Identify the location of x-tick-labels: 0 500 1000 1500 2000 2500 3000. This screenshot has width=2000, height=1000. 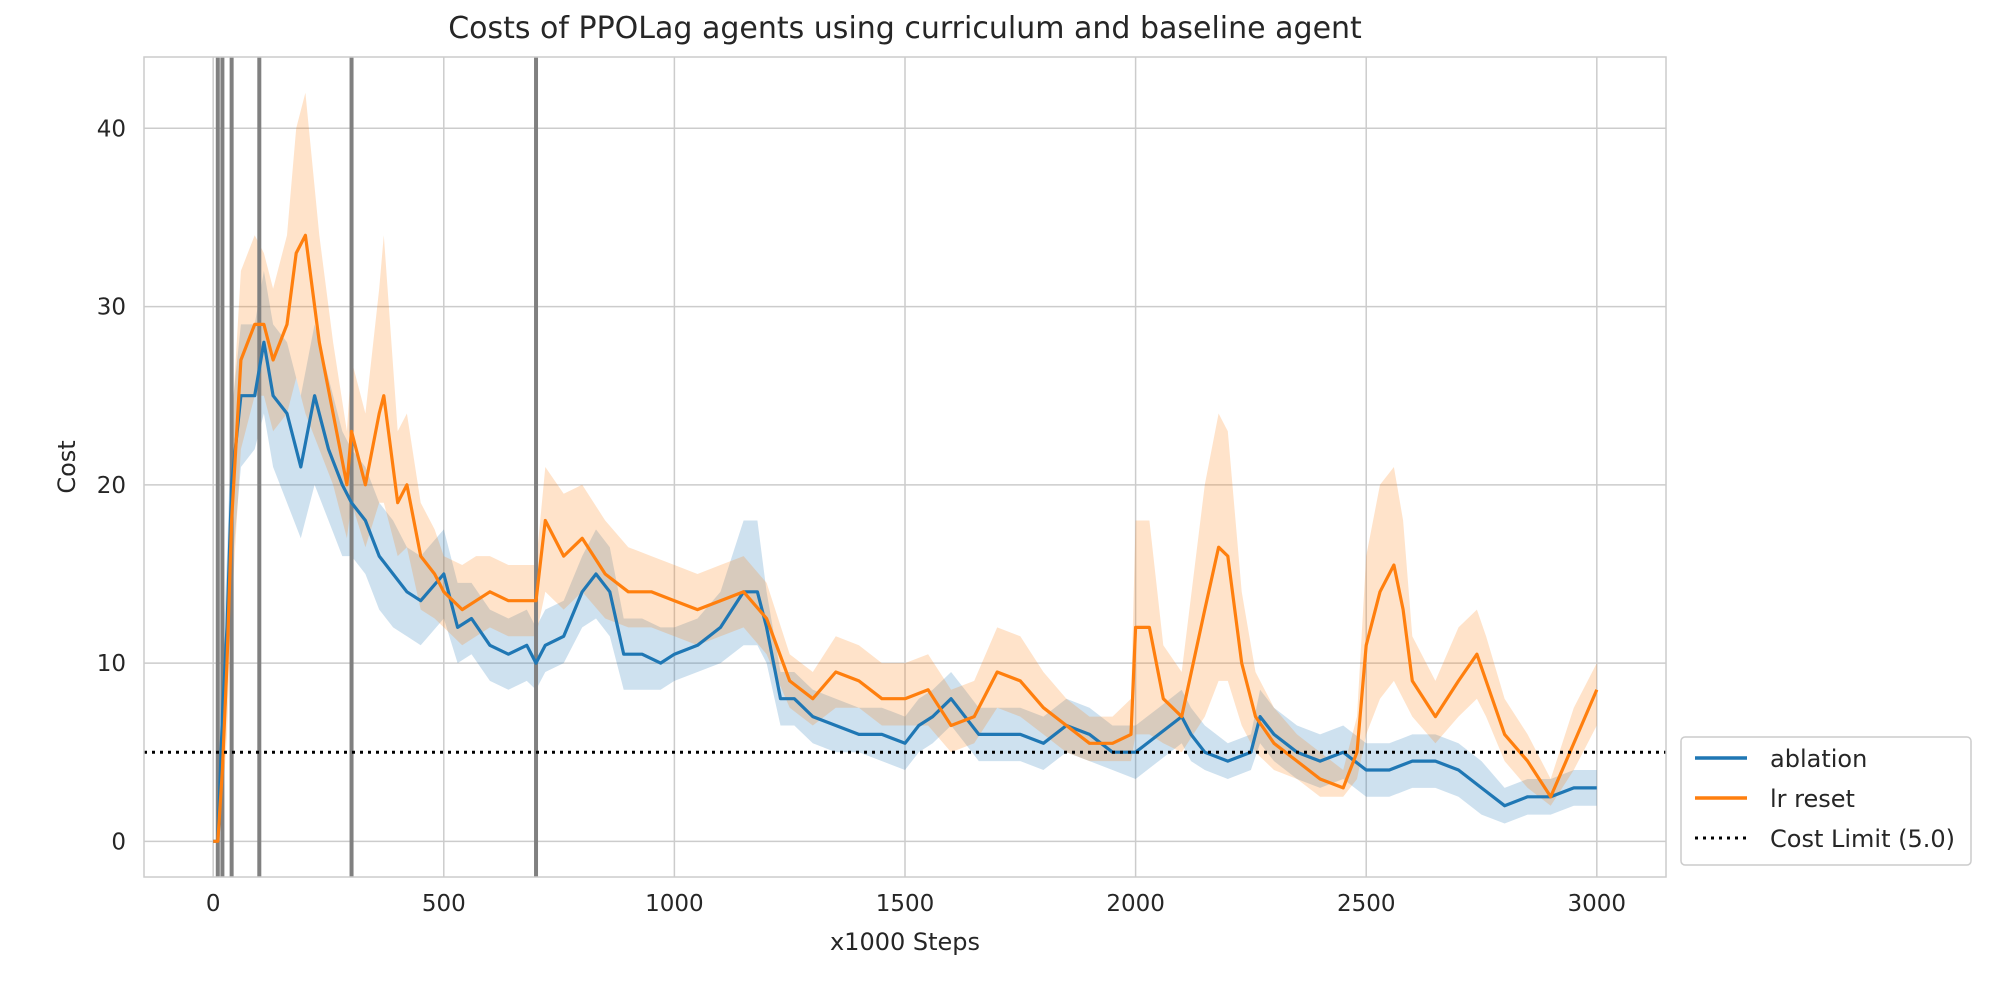
(916, 904).